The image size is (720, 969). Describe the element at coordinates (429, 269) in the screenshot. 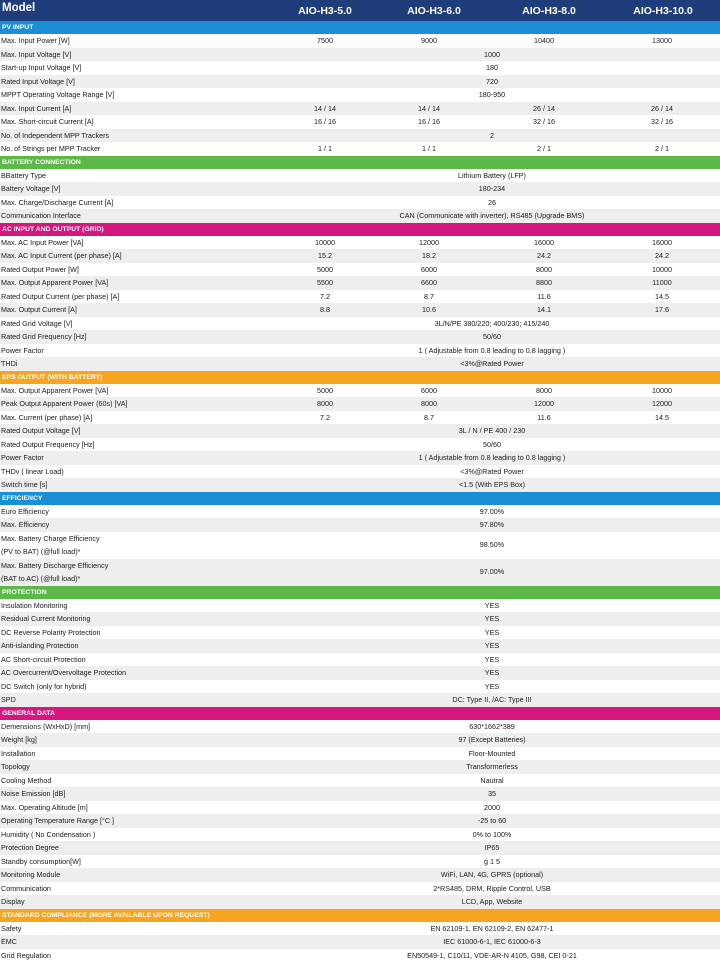

I see `spec-value-model-2: 6000` at that location.